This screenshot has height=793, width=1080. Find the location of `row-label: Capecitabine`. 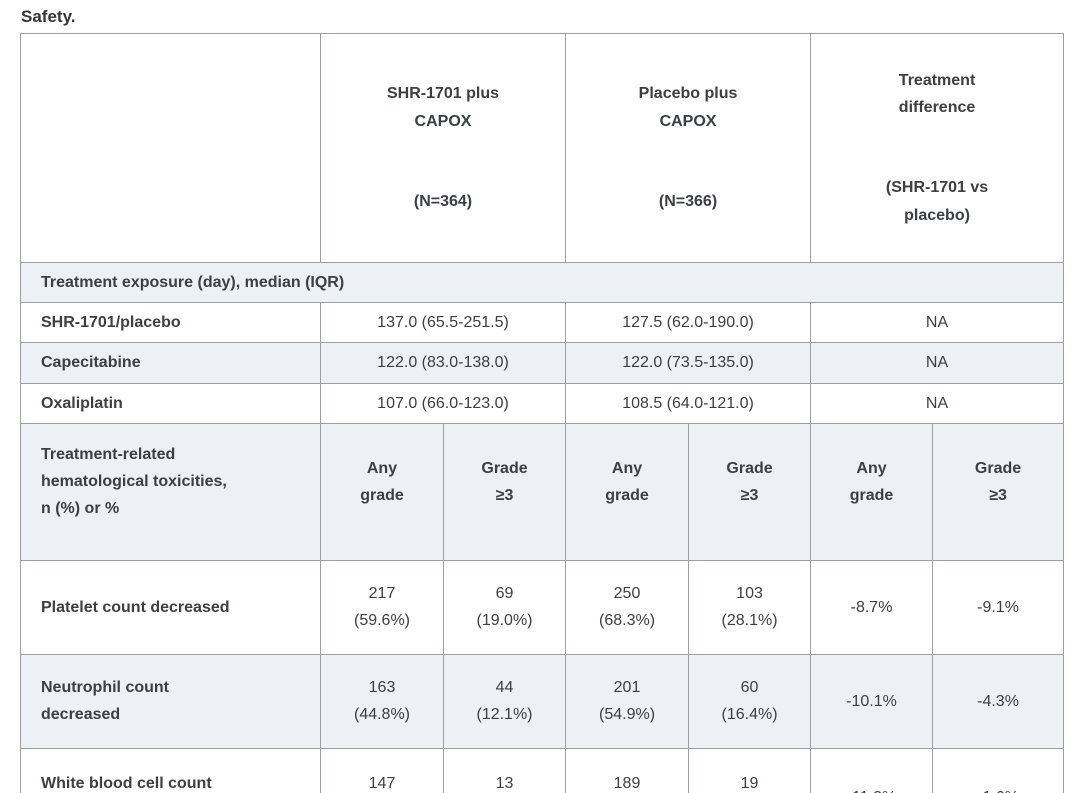

row-label: Capecitabine is located at coordinates (170, 363).